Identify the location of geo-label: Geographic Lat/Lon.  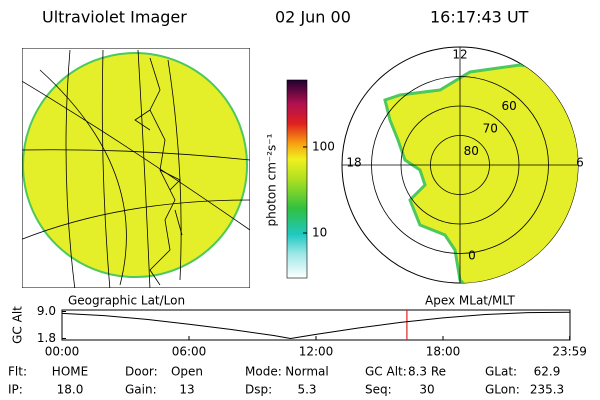
(126, 301).